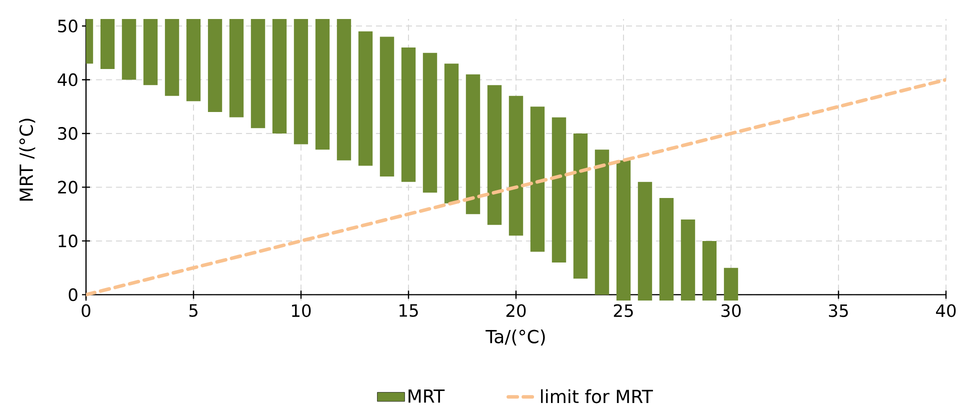  Describe the element at coordinates (426, 396) in the screenshot. I see `legend-label: MRT` at that location.